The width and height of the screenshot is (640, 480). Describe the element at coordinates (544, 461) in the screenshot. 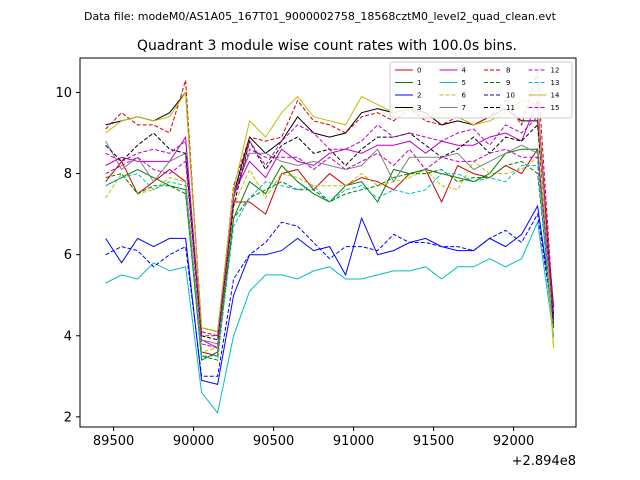

I see `x-axis-offset-text: +2.894e8` at that location.